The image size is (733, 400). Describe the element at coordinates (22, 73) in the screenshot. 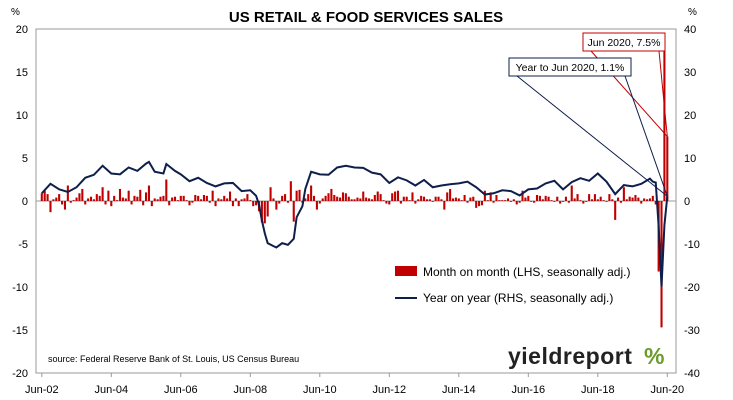

I see `left-tick-label: 15` at that location.